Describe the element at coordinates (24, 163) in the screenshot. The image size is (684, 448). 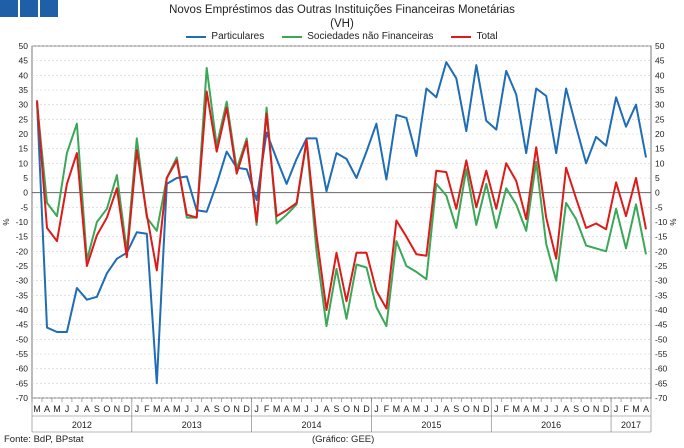
I see `y-tick-label-left: 10` at that location.